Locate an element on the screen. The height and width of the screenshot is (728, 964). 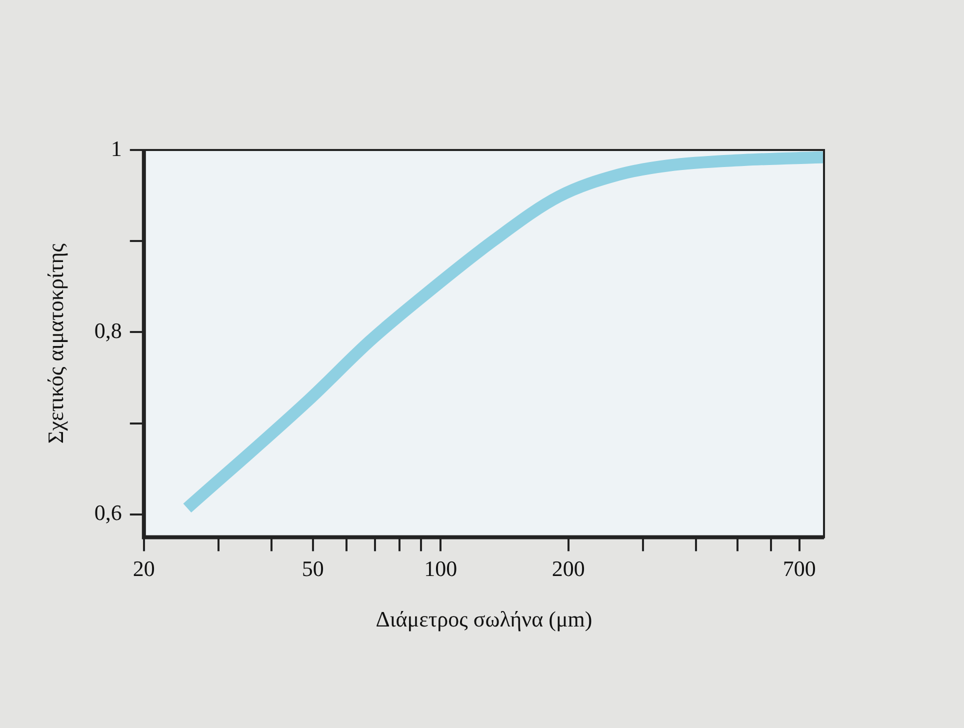
x-tick-label: 700 is located at coordinates (799, 569).